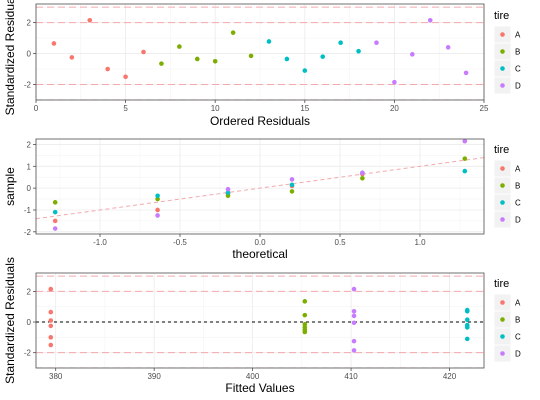 The image size is (540, 400). What do you see at coordinates (10, 186) in the screenshot?
I see `y-axis-title: sample` at bounding box center [10, 186].